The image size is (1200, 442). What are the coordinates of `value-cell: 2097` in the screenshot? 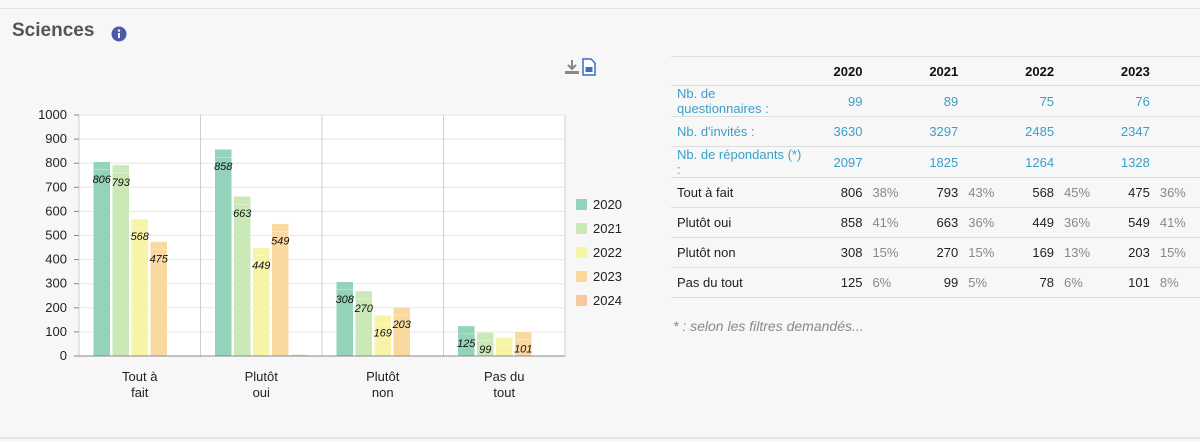 It's located at (832, 162).